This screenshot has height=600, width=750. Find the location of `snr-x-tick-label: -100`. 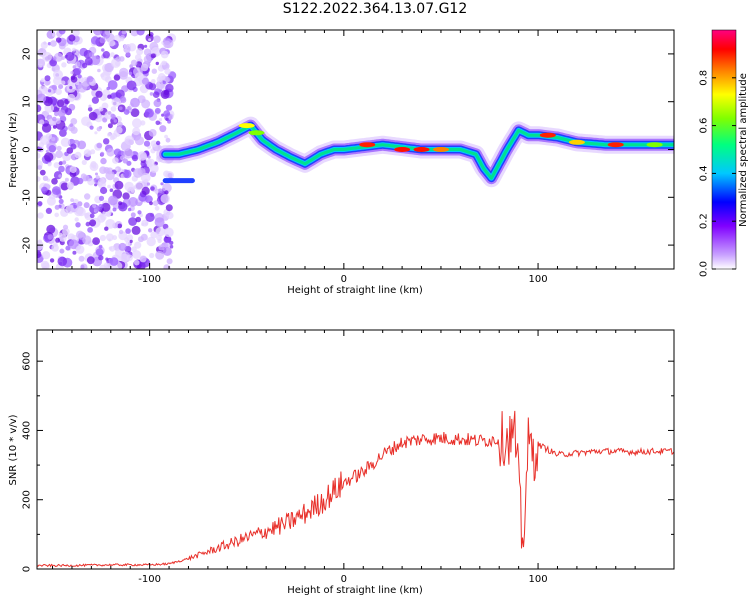

snr-x-tick-label: -100 is located at coordinates (149, 579).